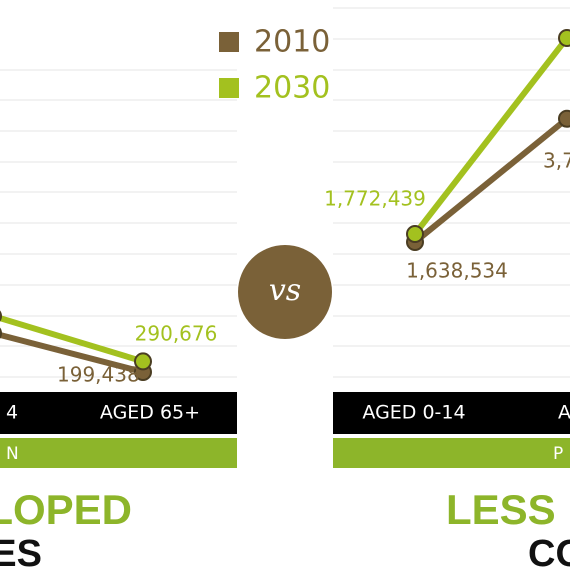 This screenshot has width=570, height=570. I want to click on category-label: AGED 0-14, so click(413, 413).